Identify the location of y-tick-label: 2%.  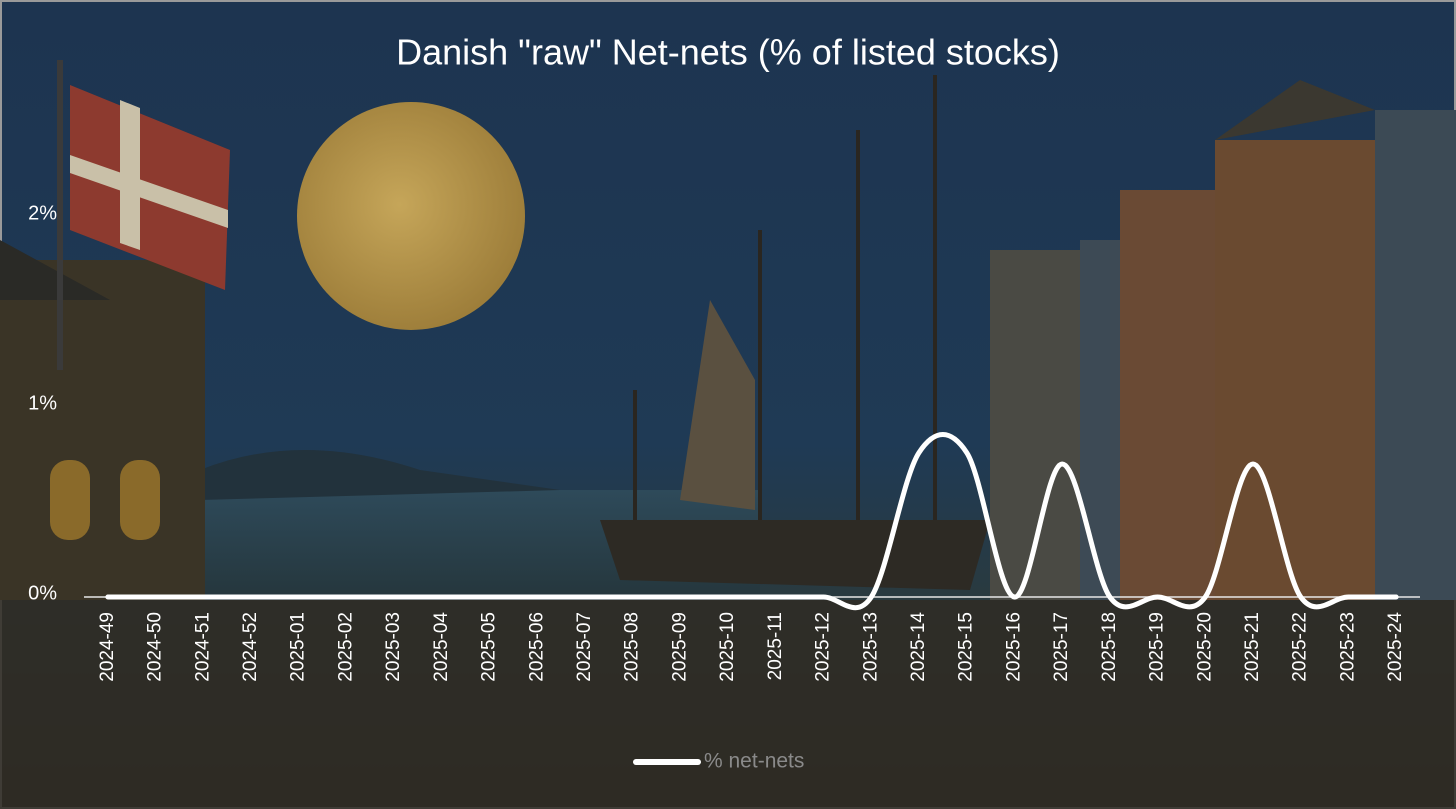
(42, 213).